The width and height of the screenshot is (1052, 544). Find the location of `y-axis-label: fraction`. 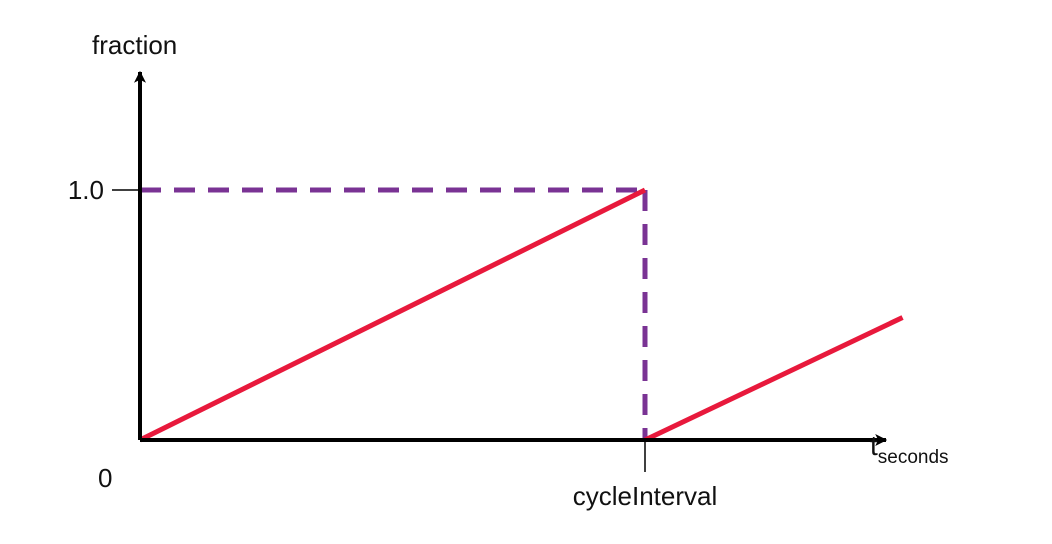

y-axis-label: fraction is located at coordinates (134, 45).